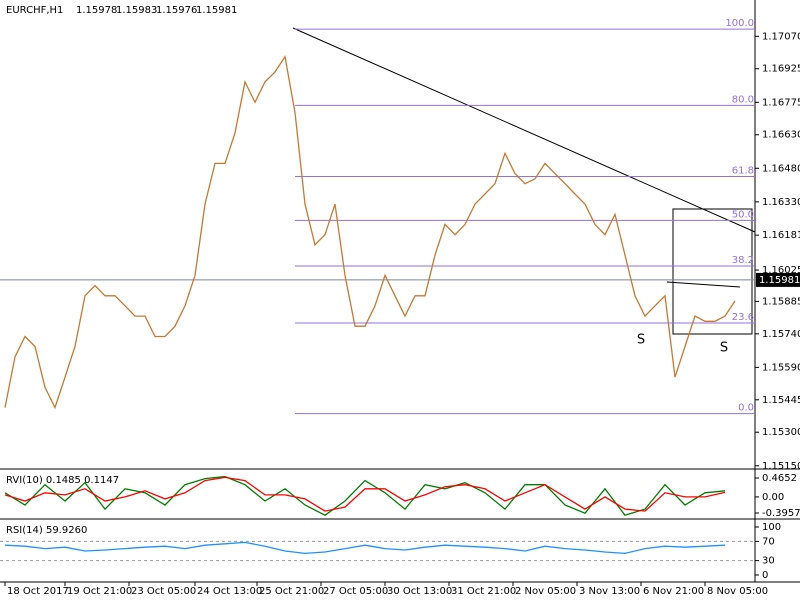 This screenshot has height=600, width=800. Describe the element at coordinates (781, 334) in the screenshot. I see `y-tick-label: 1.15740` at that location.